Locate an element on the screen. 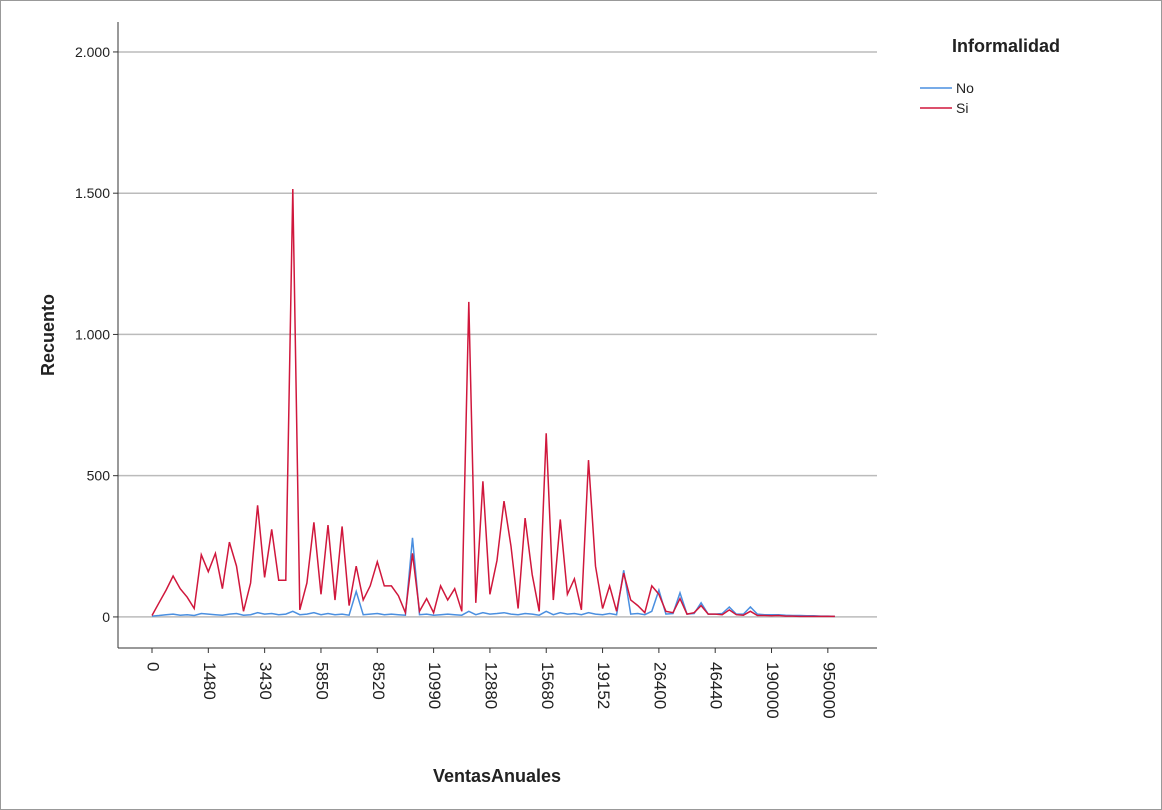  y-axis-title: Recuento is located at coordinates (48, 335).